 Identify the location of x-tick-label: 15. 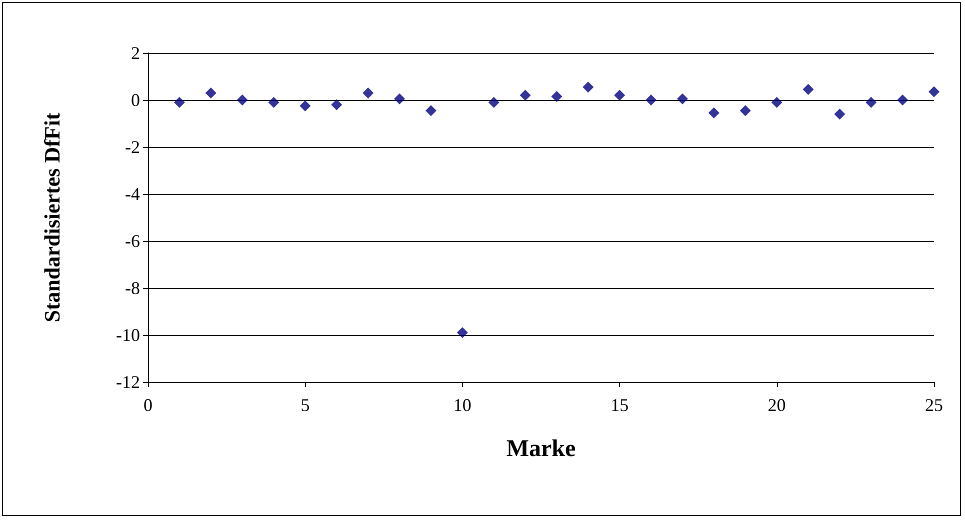
(619, 405).